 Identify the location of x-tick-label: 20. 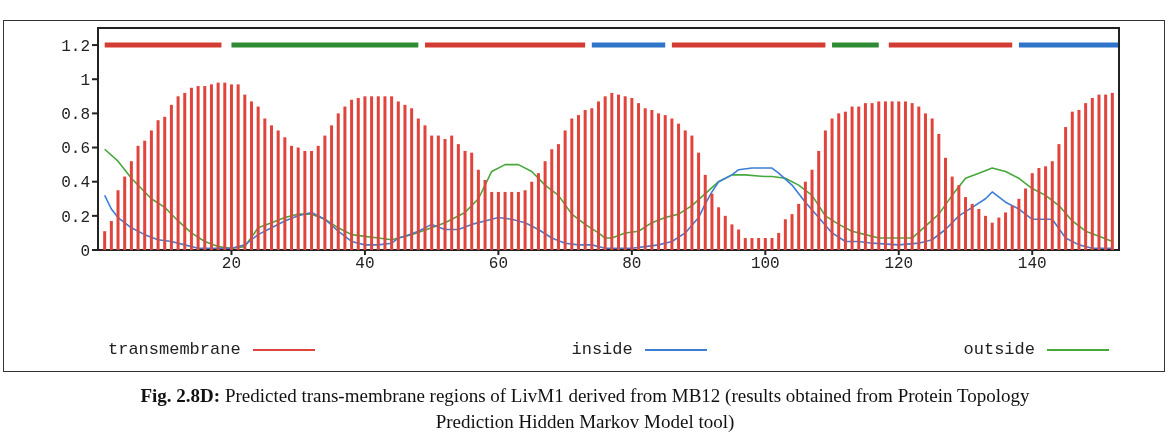
(231, 264).